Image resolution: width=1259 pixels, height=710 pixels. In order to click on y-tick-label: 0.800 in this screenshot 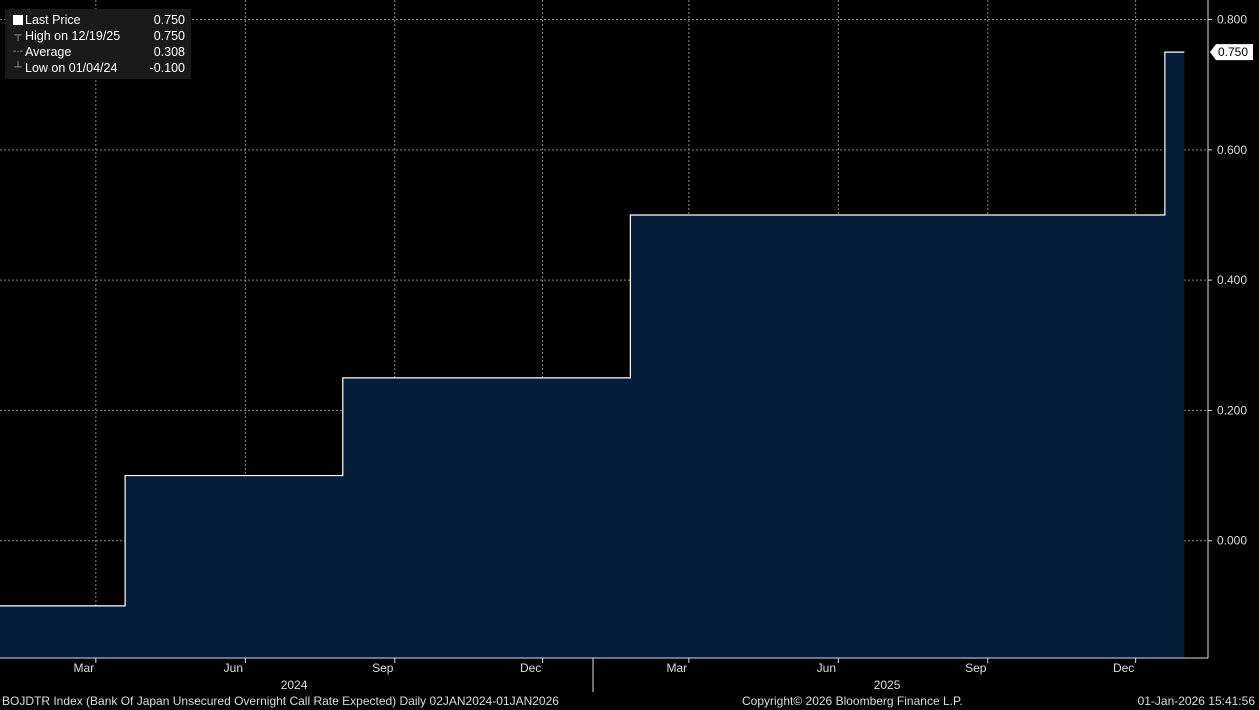, I will do `click(1232, 20)`.